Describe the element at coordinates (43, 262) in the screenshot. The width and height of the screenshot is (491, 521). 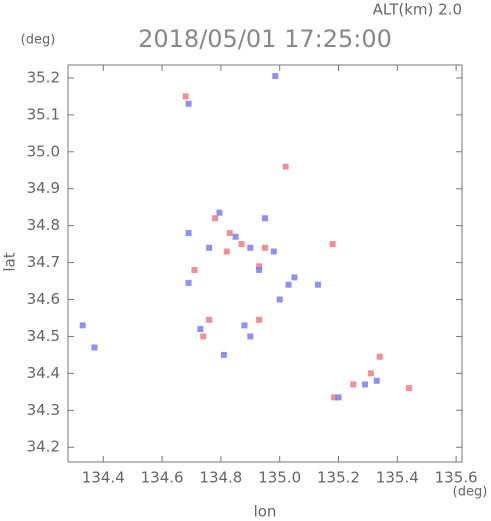
I see `y-tick-label: 34.7` at that location.